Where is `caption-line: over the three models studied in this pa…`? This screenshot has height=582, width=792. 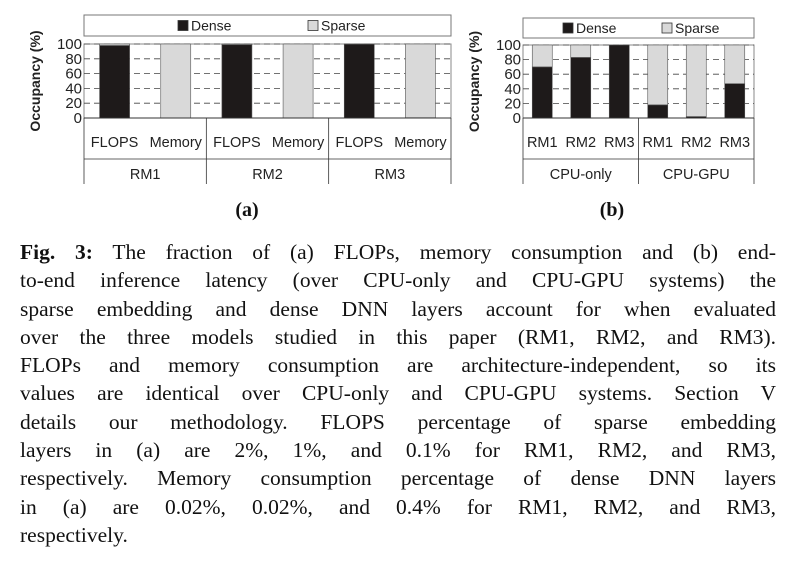
caption-line: over the three models studied in this pa… is located at coordinates (398, 336).